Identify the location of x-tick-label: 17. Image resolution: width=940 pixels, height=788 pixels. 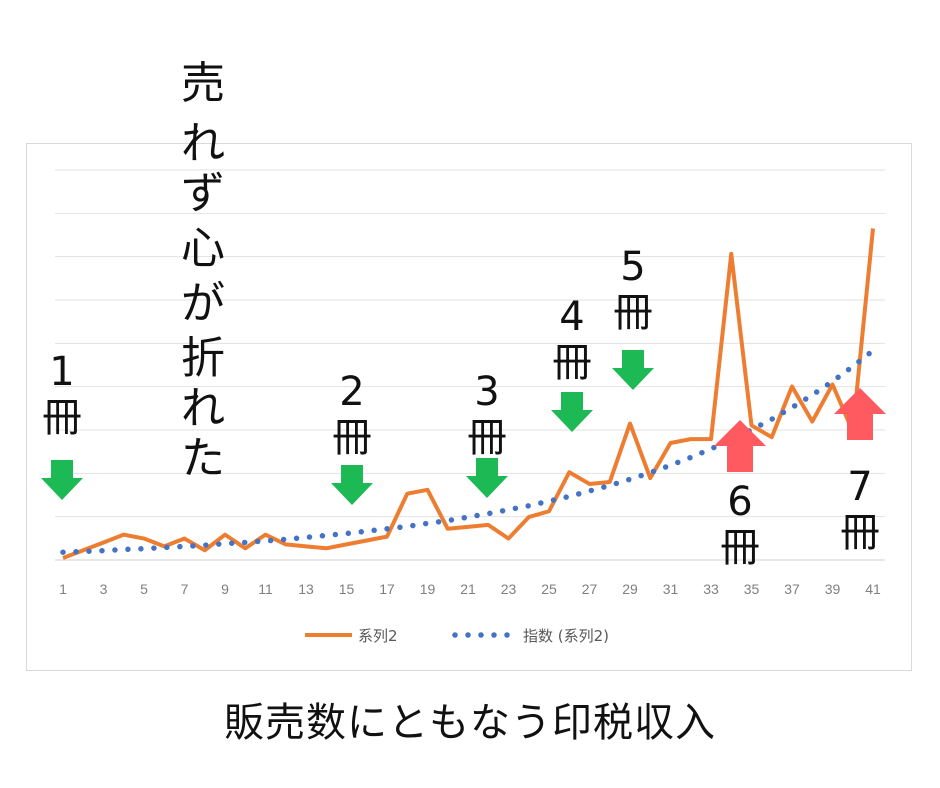
(387, 589).